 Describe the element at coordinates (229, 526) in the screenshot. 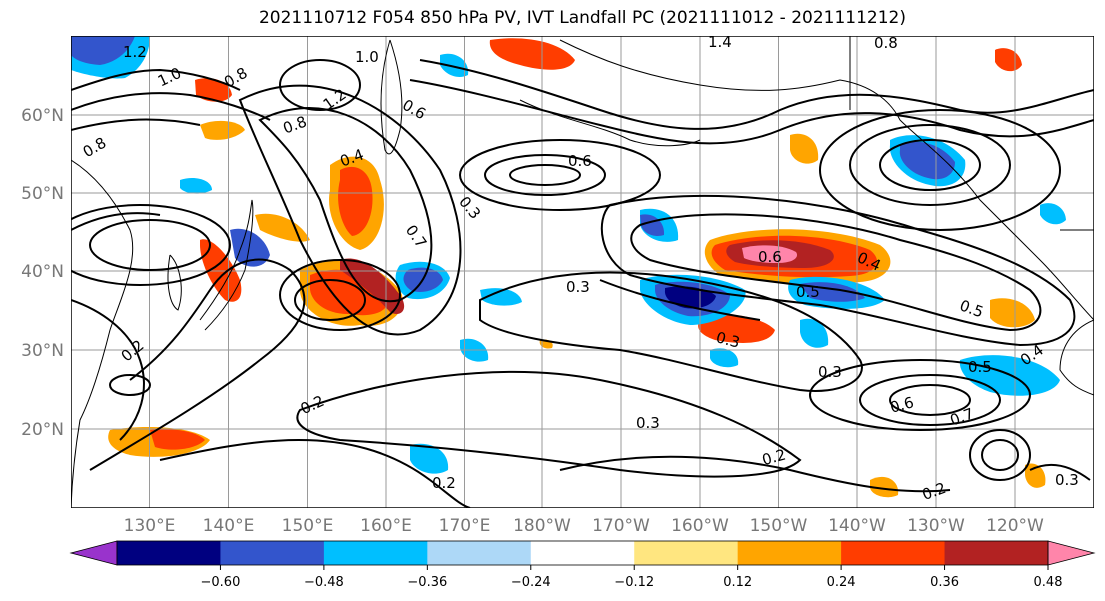

I see `lon-label: 140°E` at that location.